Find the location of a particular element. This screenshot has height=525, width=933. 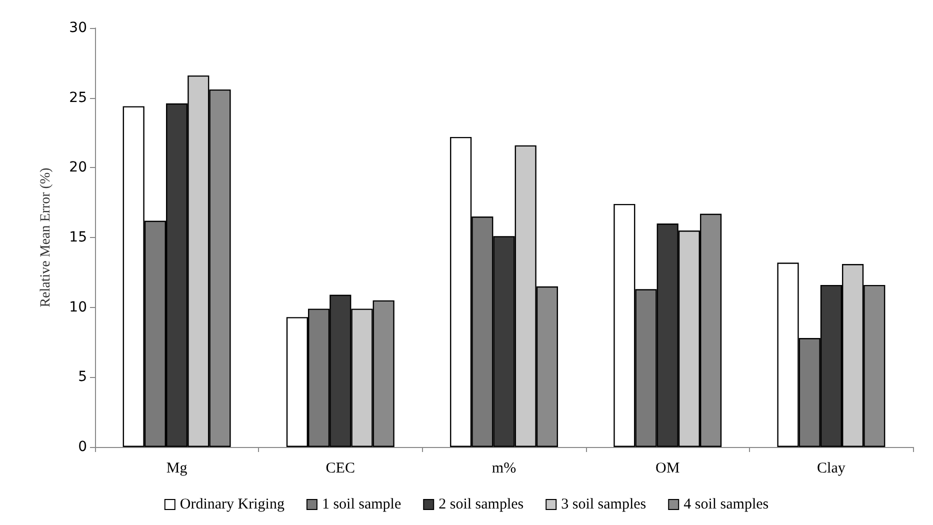

y-tick-label: 20 is located at coordinates (78, 168).